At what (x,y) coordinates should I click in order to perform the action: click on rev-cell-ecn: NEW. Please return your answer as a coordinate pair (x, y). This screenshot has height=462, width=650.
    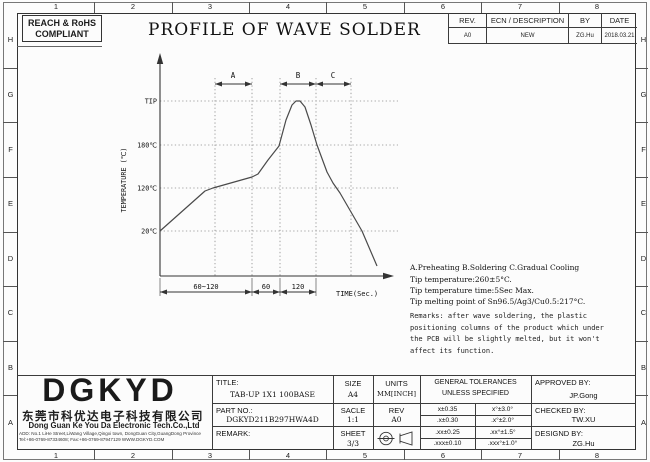
    Looking at the image, I should click on (527, 36).